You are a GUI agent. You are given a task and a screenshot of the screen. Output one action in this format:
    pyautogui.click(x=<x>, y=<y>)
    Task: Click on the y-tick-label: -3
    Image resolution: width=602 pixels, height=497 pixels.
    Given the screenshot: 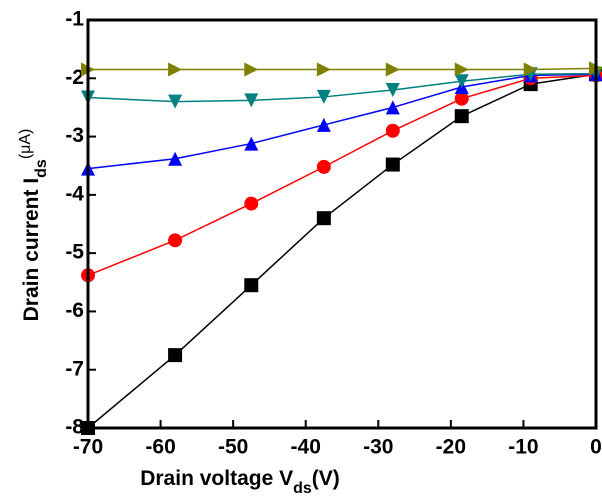 What is the action you would take?
    pyautogui.click(x=74, y=135)
    